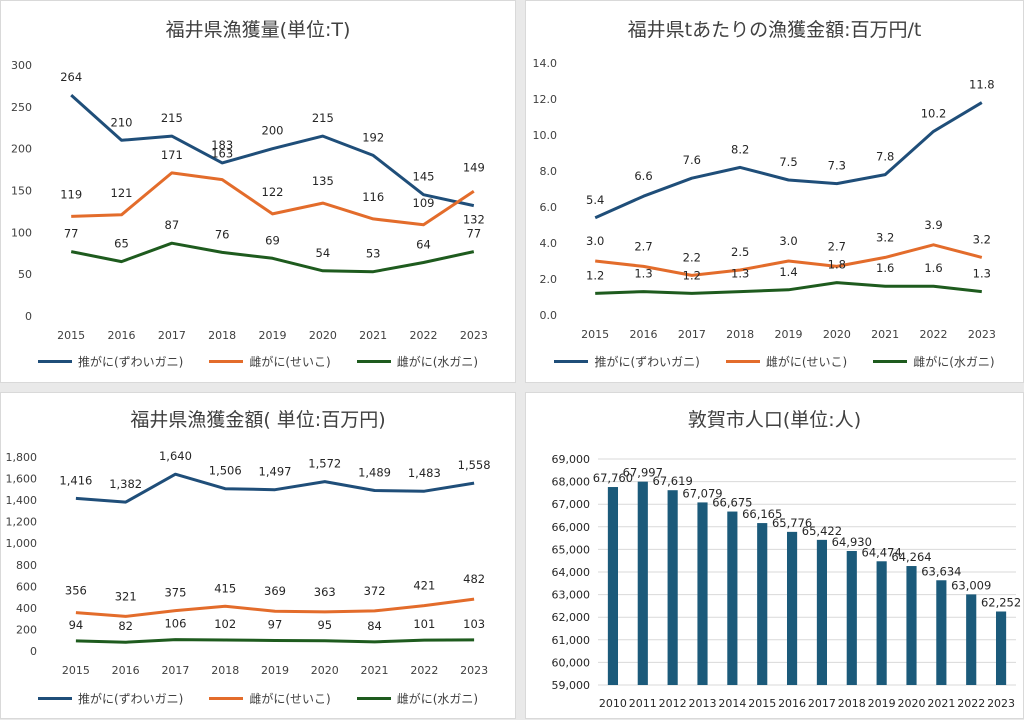 The image size is (1024, 720). Describe the element at coordinates (21, 232) in the screenshot. I see `y-tick-label: 100` at that location.